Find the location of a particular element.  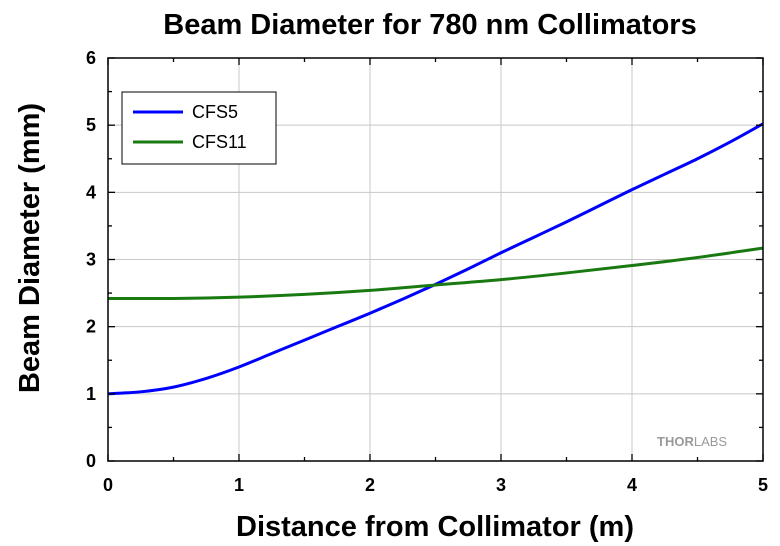

y-tick-label: 3 is located at coordinates (91, 260).